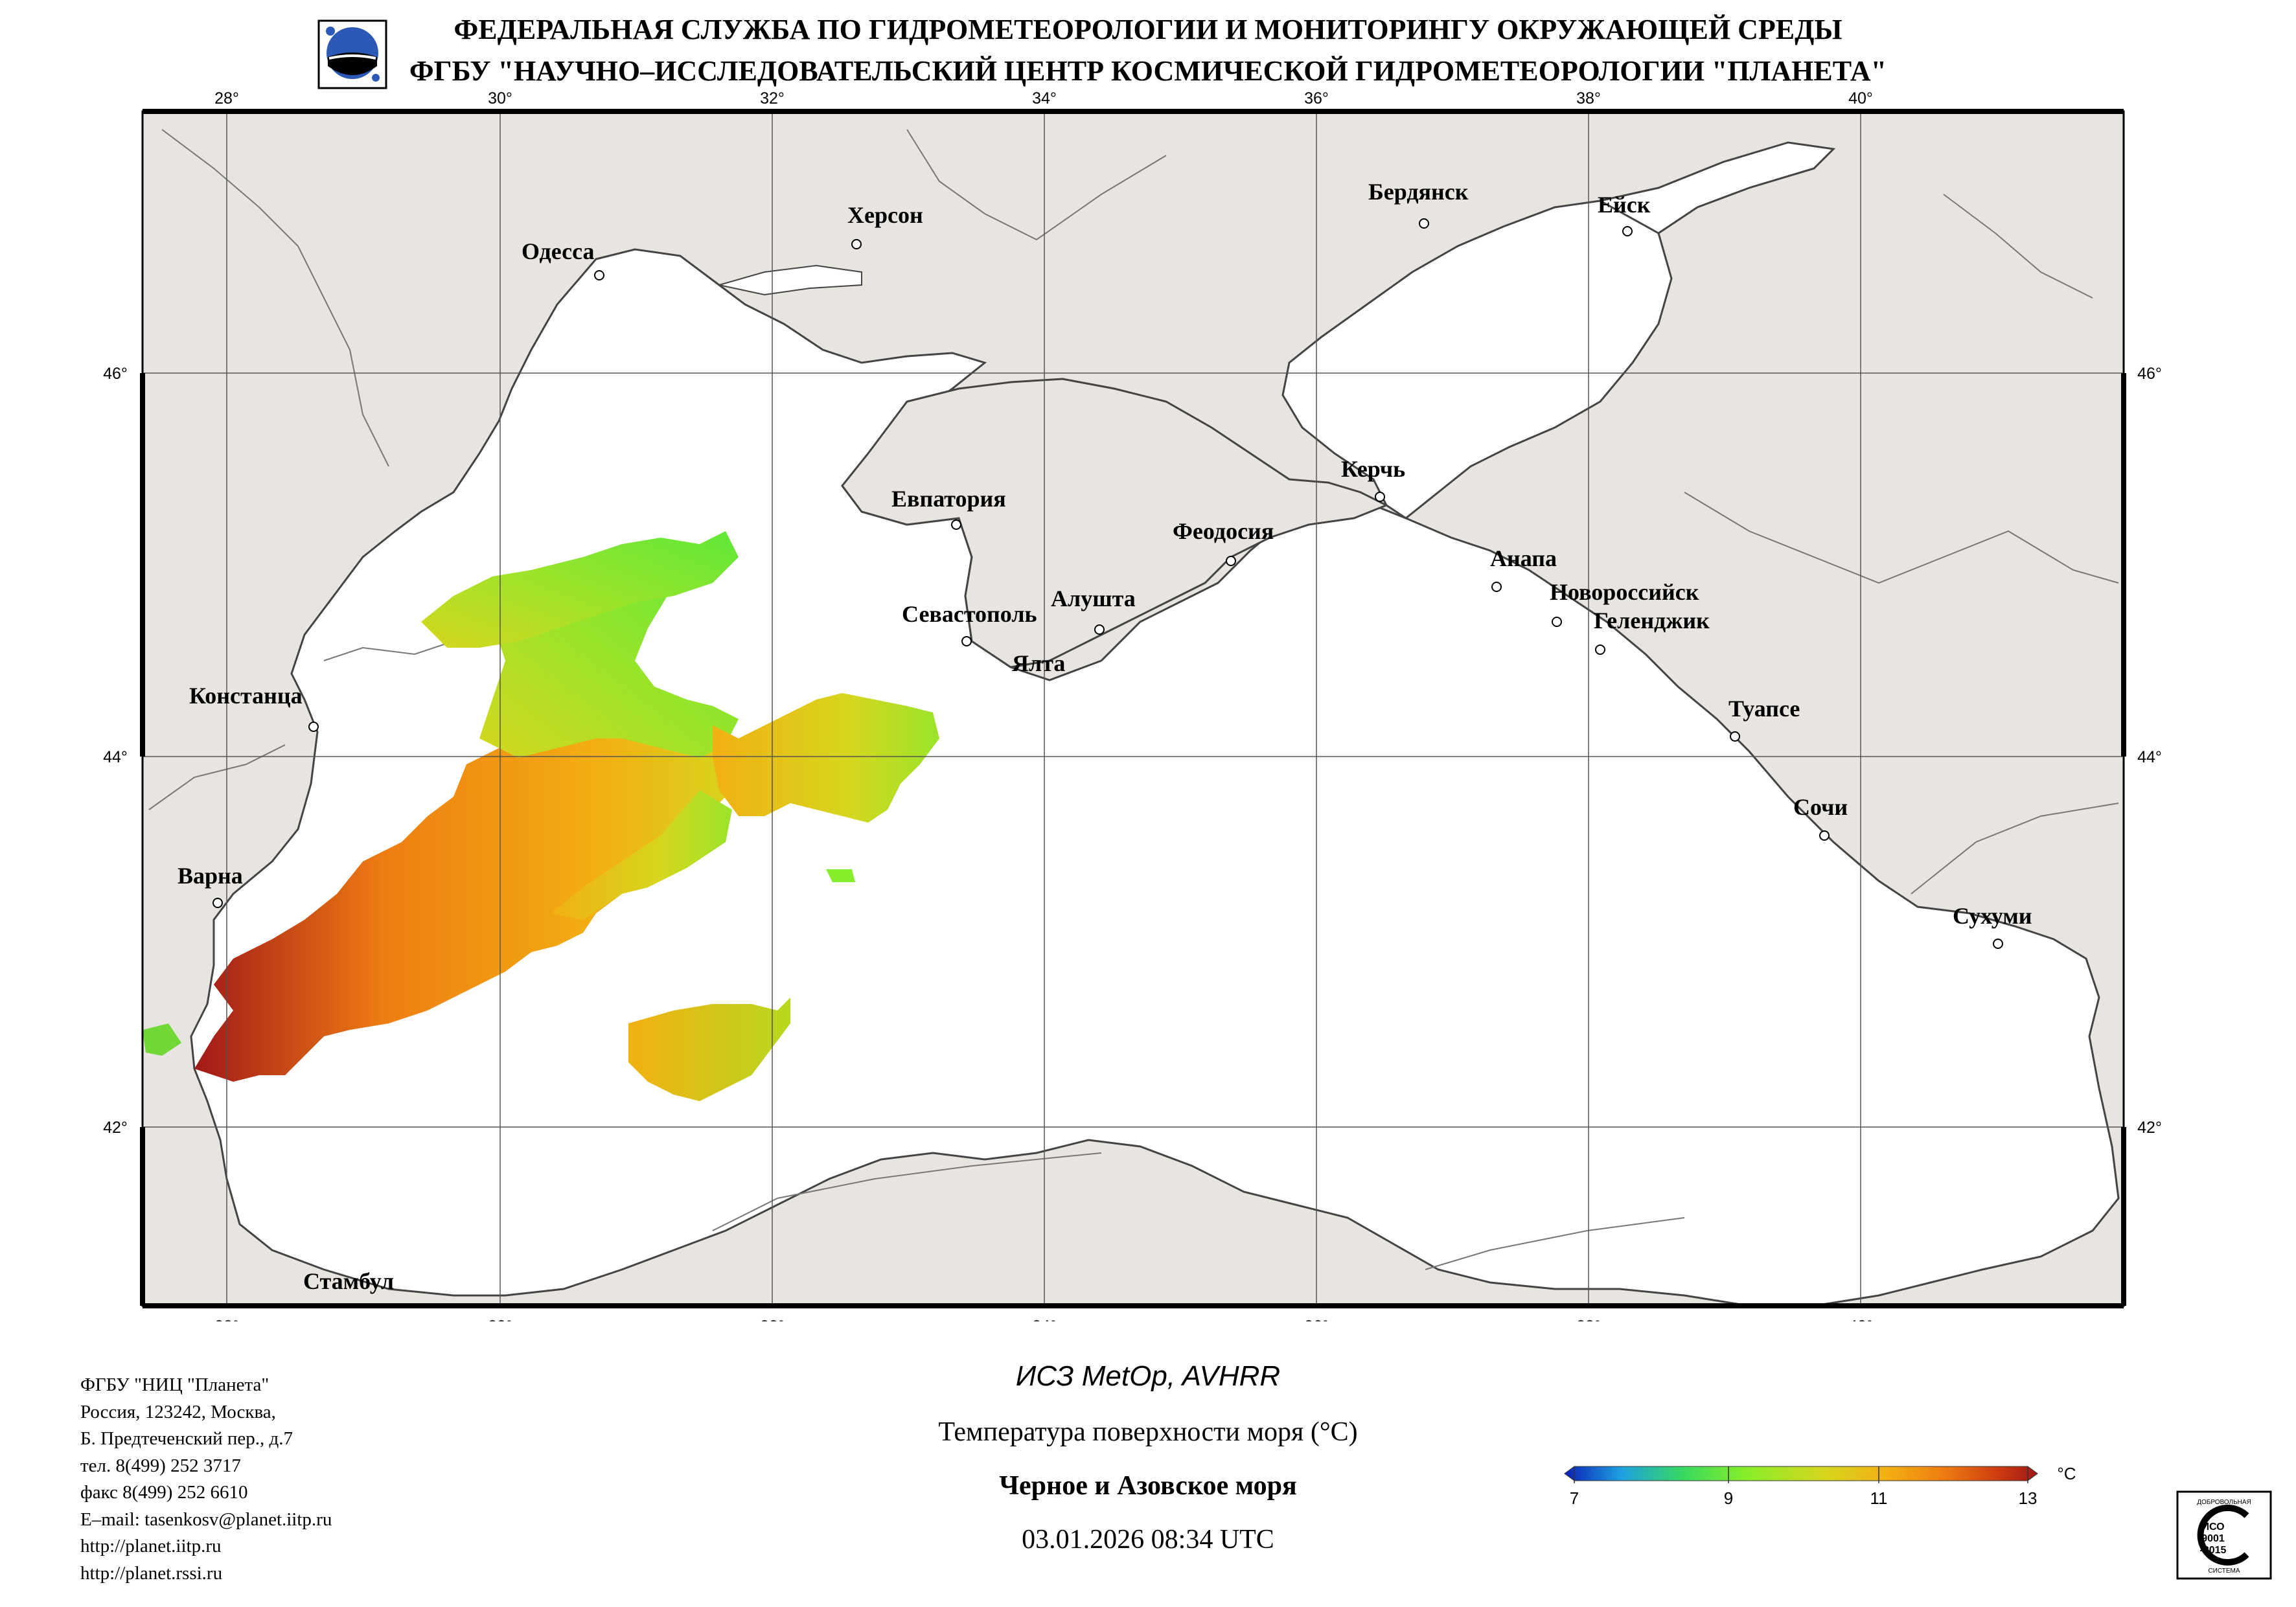 The image size is (2296, 1607). Describe the element at coordinates (2149, 757) in the screenshot. I see `lat-label-right: 44°` at that location.